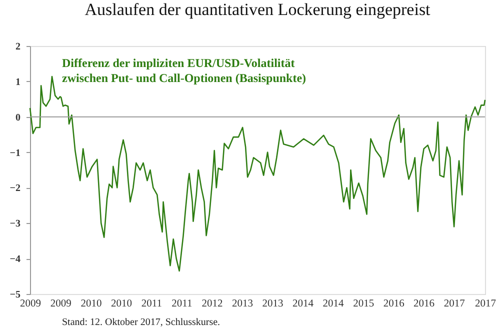 The image size is (500, 333). What do you see at coordinates (18, 82) in the screenshot?
I see `y-tick-label: 1` at bounding box center [18, 82].